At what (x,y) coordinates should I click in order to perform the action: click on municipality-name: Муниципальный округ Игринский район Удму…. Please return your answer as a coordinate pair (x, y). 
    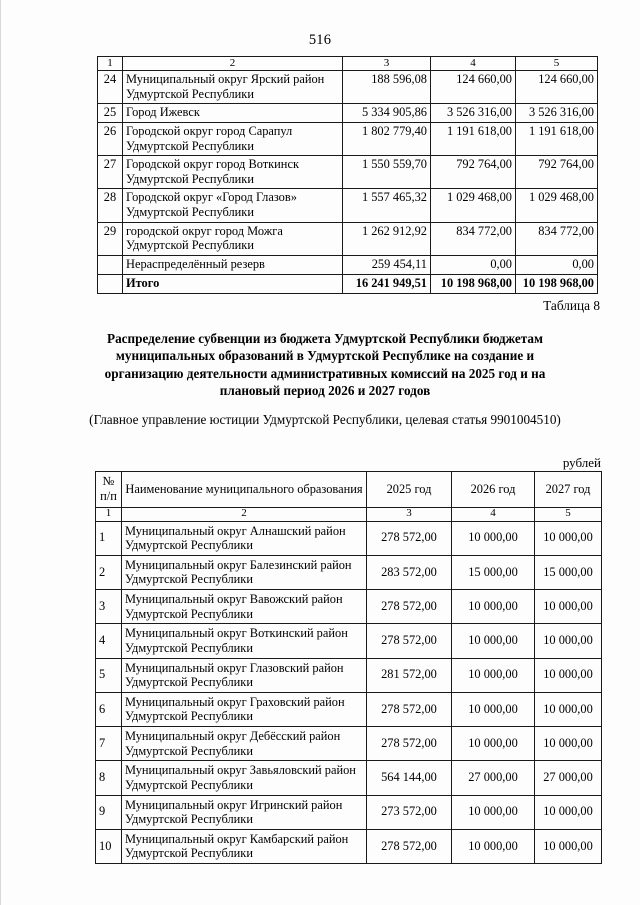
    Looking at the image, I should click on (244, 812).